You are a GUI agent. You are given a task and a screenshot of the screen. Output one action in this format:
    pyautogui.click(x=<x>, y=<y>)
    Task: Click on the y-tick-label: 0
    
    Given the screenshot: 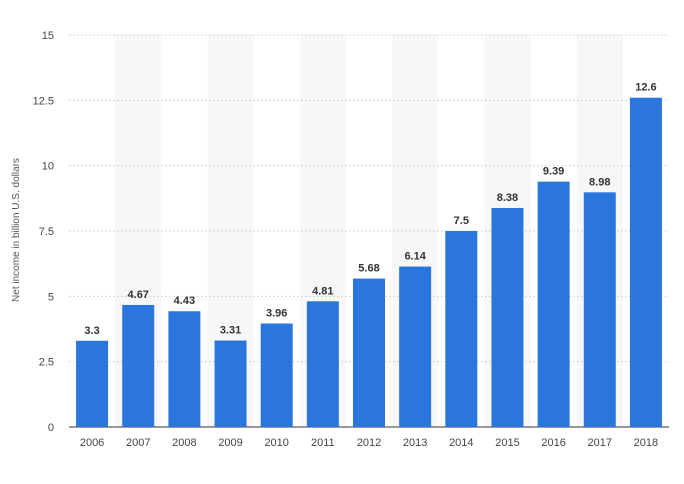 What is the action you would take?
    pyautogui.click(x=51, y=428)
    